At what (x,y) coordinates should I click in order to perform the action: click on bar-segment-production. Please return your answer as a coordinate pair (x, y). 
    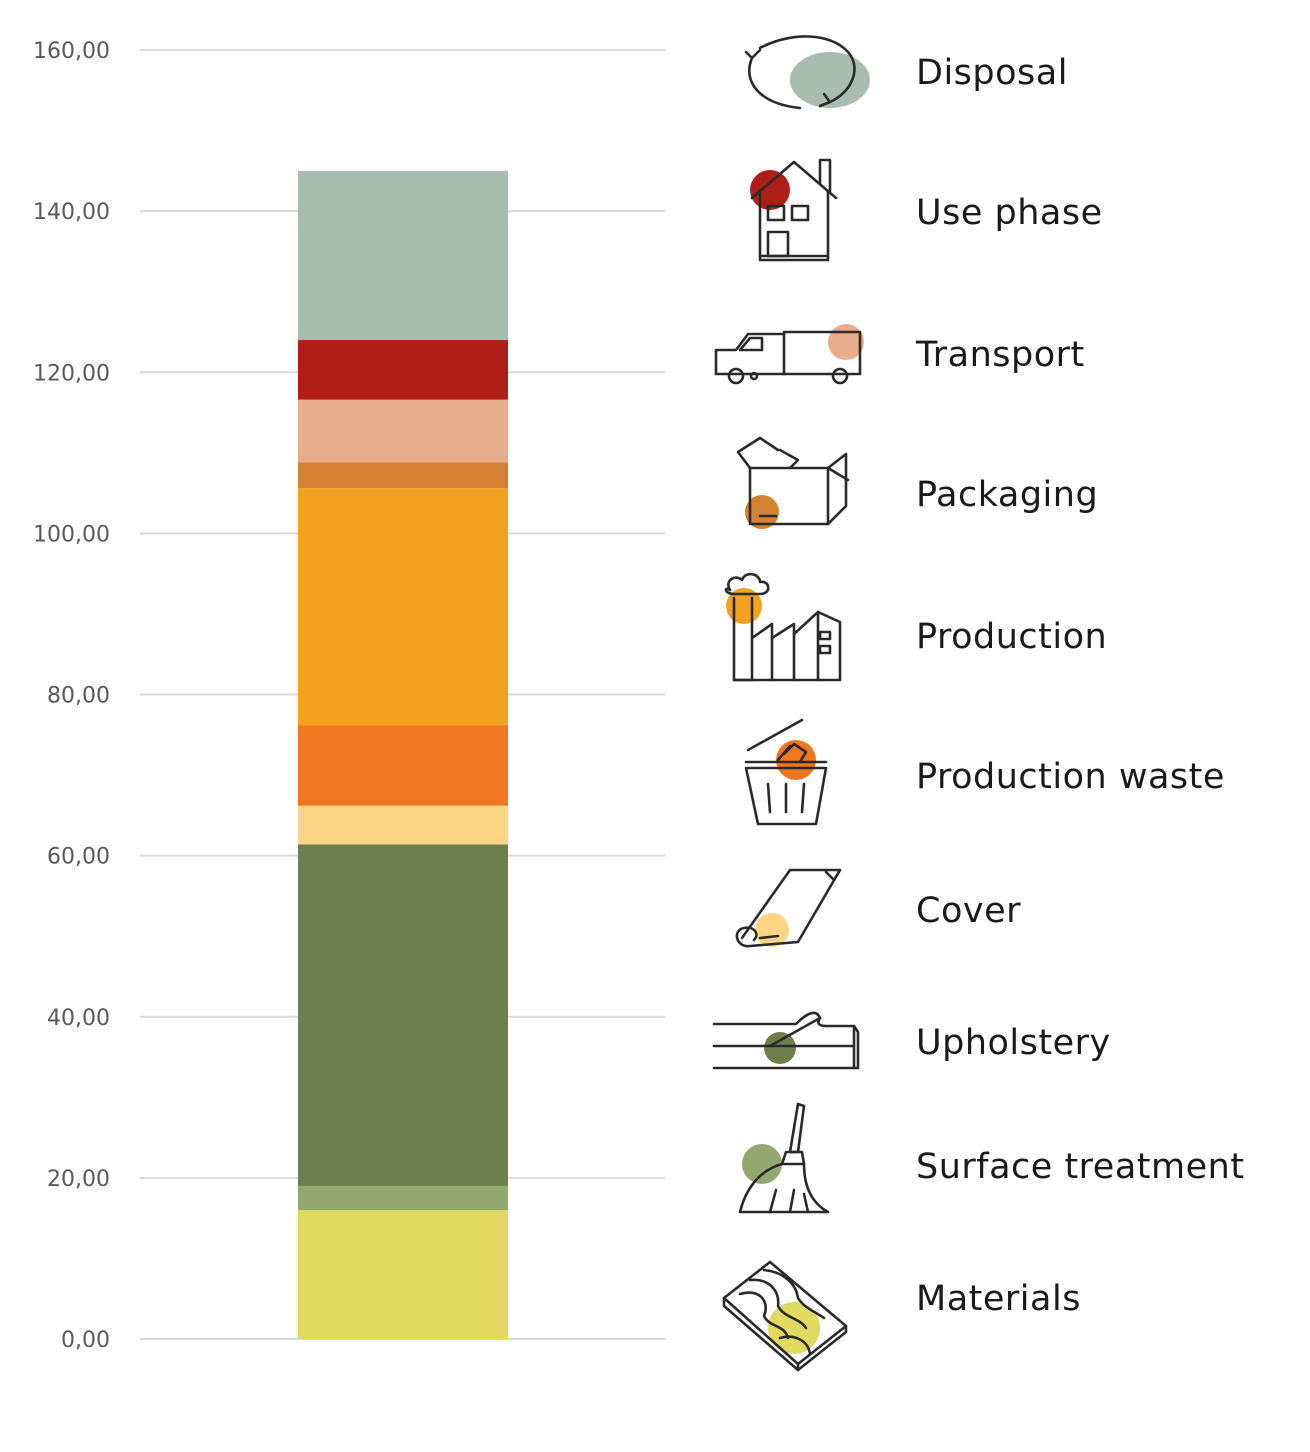
    Looking at the image, I should click on (403, 607).